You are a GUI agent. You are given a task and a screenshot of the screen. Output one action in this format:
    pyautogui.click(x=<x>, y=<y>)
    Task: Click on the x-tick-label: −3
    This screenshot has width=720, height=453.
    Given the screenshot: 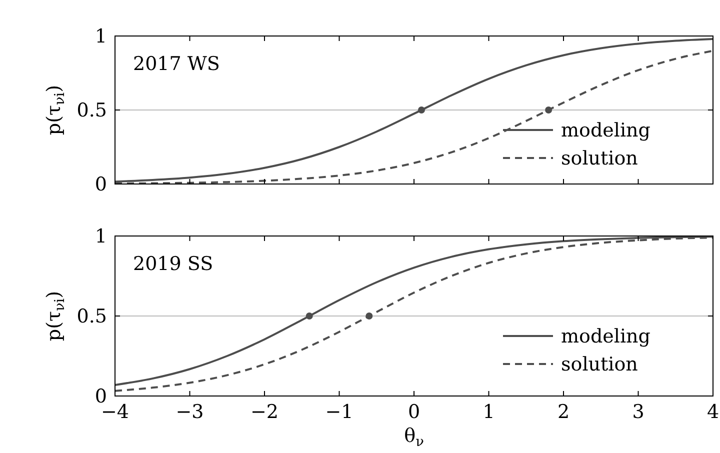 What is the action you would take?
    pyautogui.click(x=190, y=412)
    